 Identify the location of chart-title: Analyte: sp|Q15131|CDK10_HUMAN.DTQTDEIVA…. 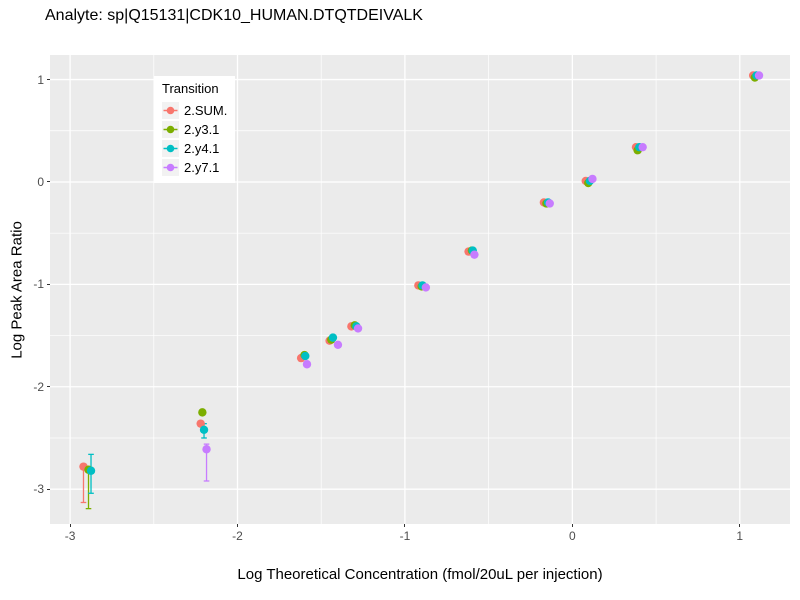
(234, 15).